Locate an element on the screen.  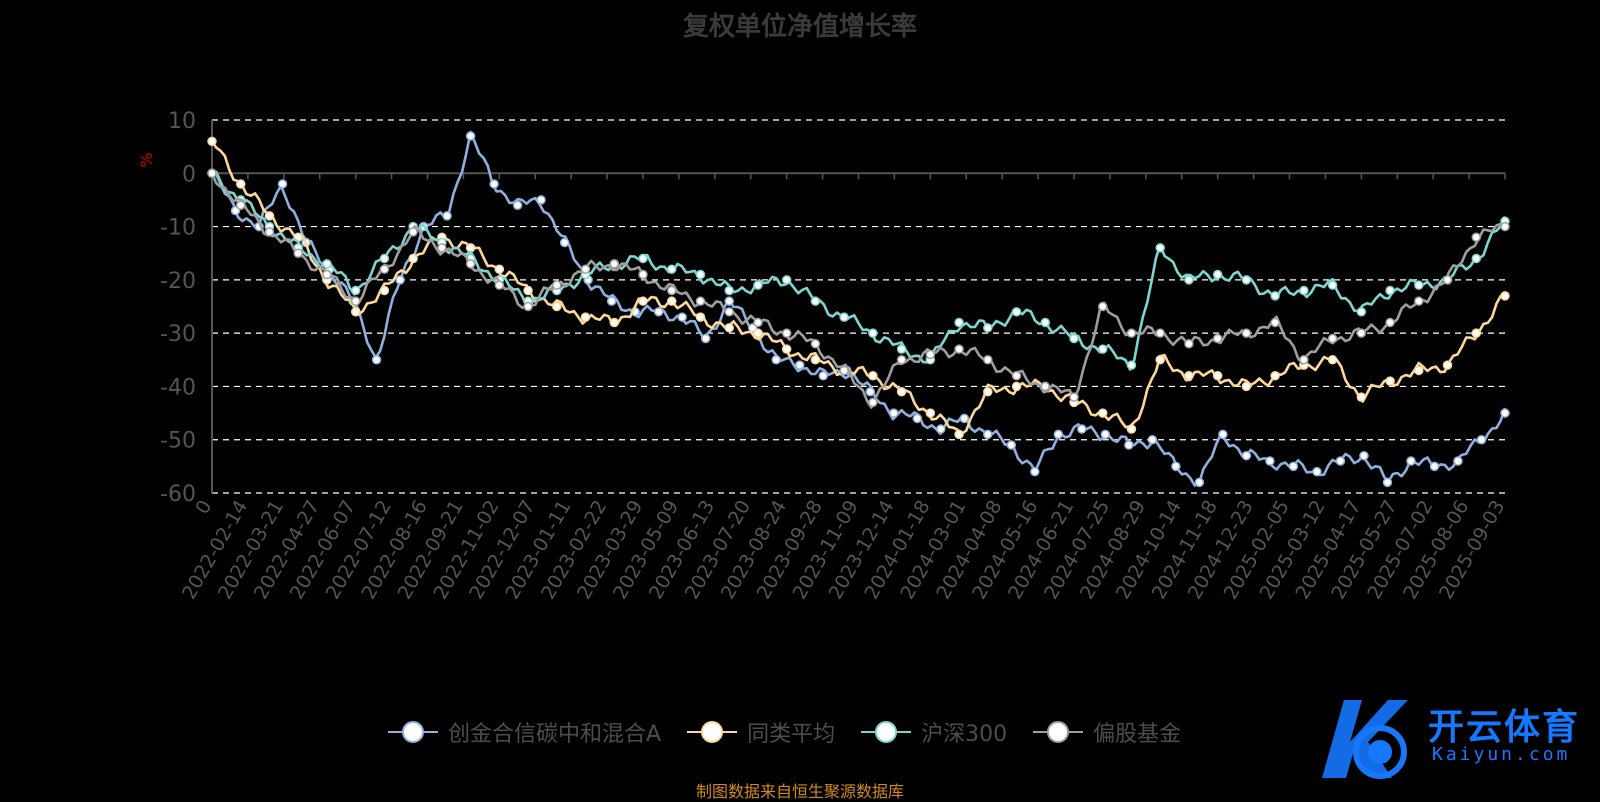
y-tick-label: -10 is located at coordinates (178, 228).